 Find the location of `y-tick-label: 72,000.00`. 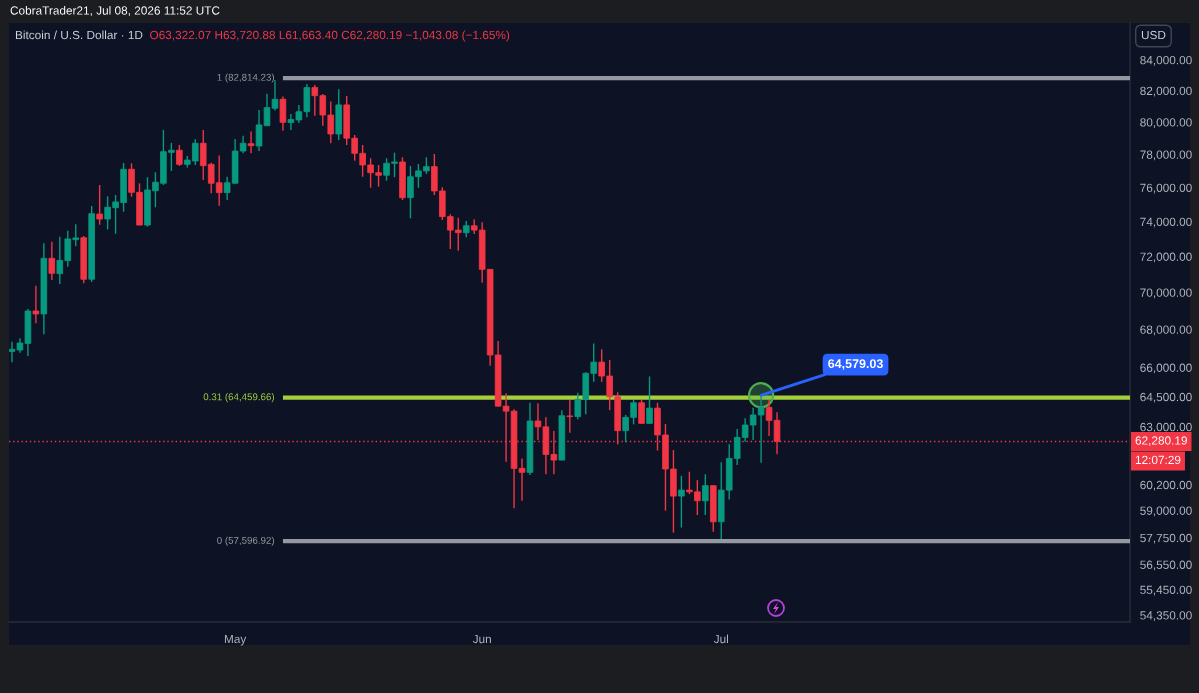

y-tick-label: 72,000.00 is located at coordinates (1166, 257).